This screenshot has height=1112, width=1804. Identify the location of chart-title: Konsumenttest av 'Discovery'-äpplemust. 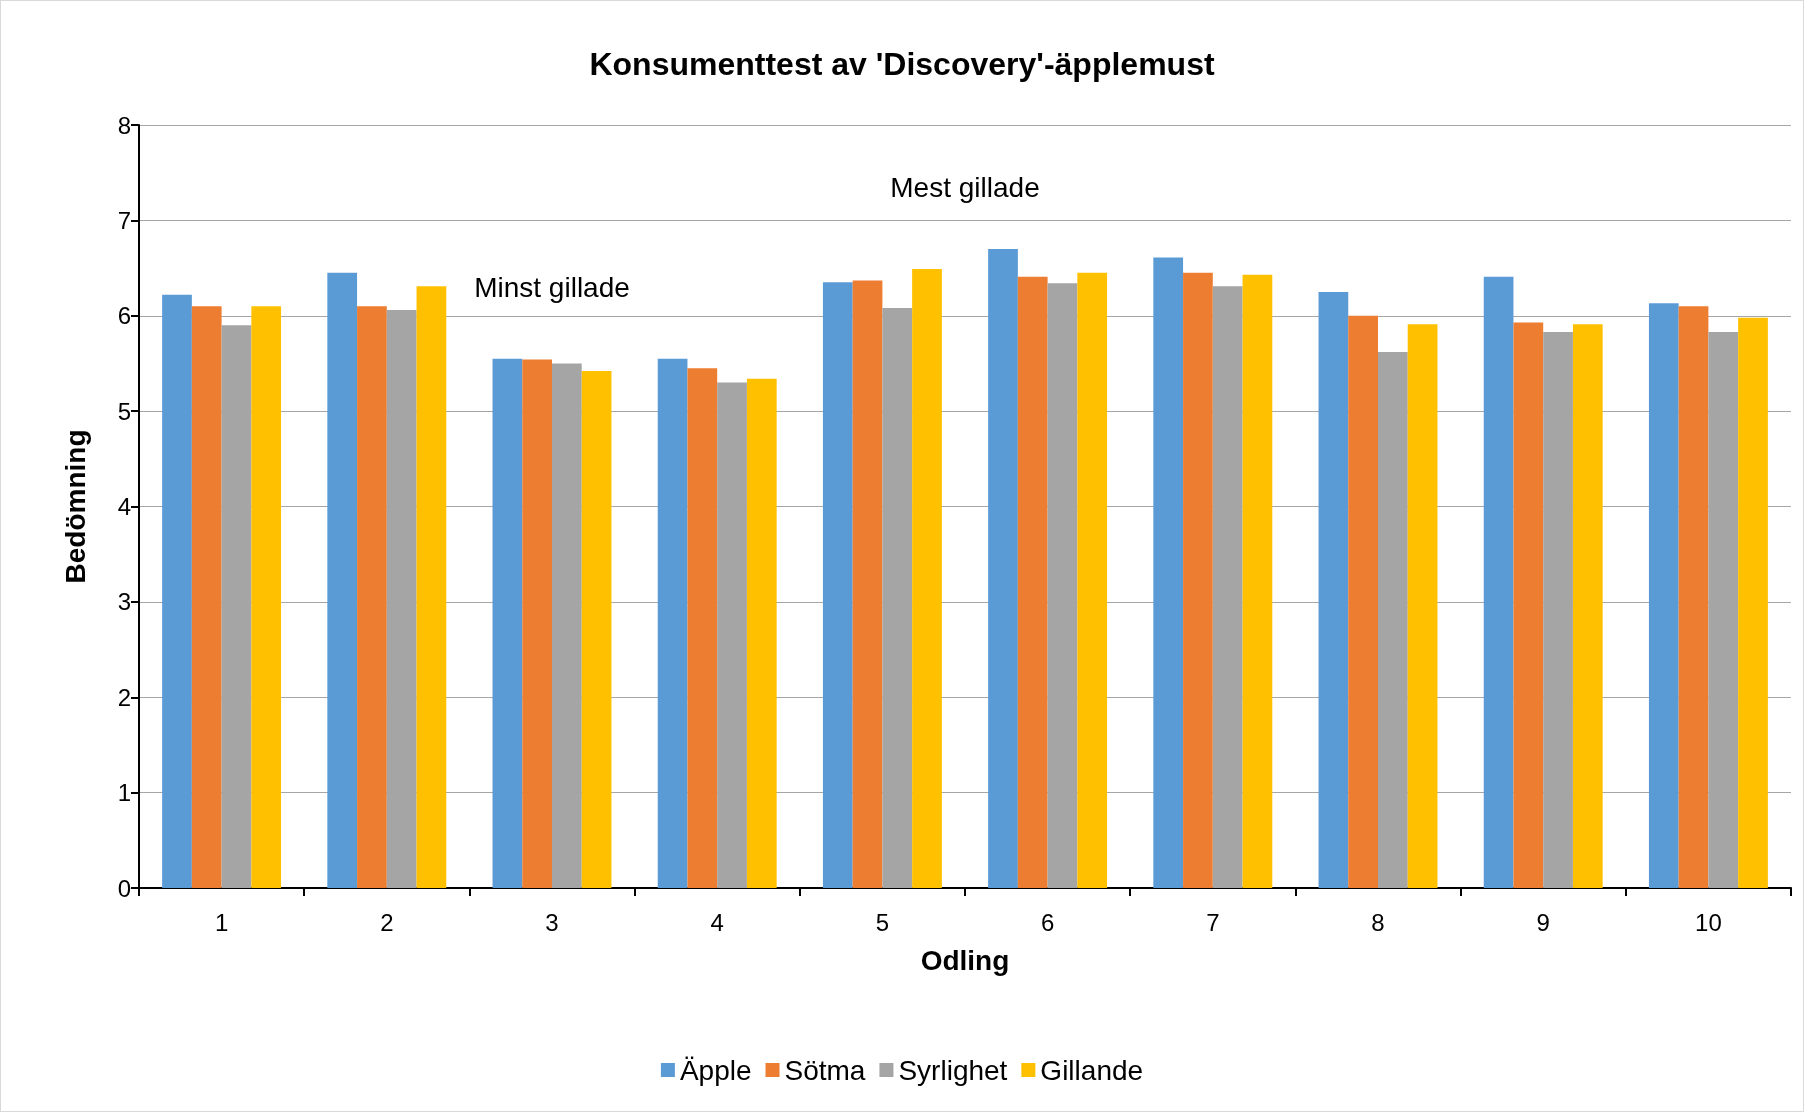
(902, 64).